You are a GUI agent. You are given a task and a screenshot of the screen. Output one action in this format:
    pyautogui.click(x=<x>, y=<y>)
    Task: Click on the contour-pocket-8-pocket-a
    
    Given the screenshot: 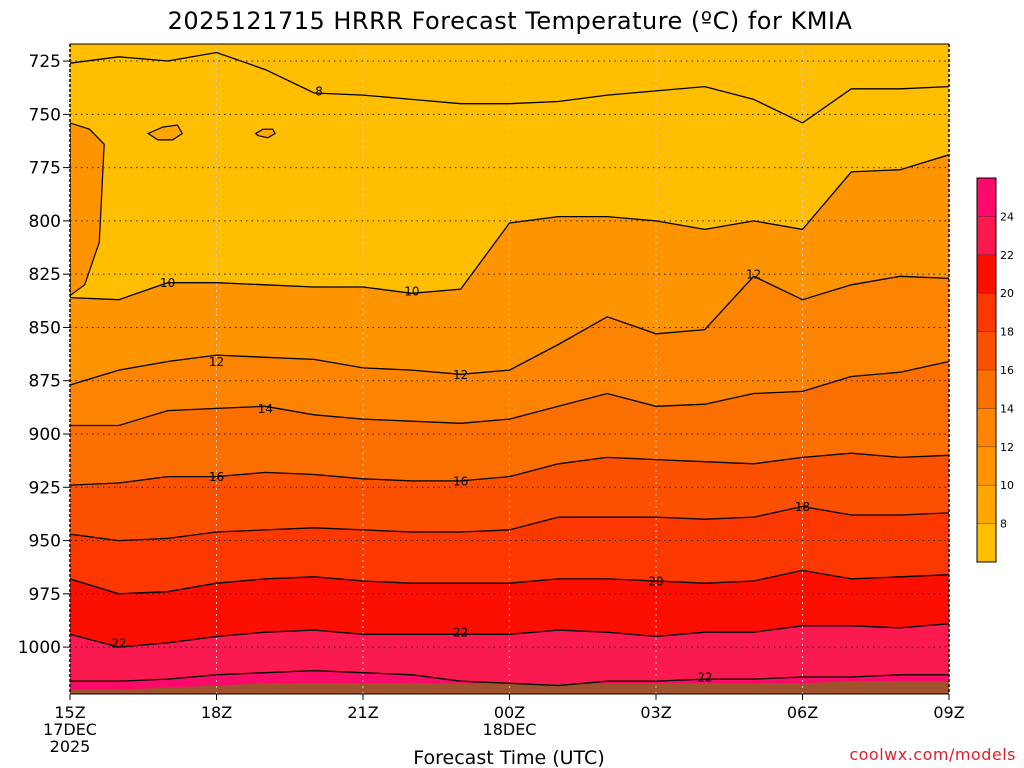 What is the action you would take?
    pyautogui.click(x=165, y=132)
    